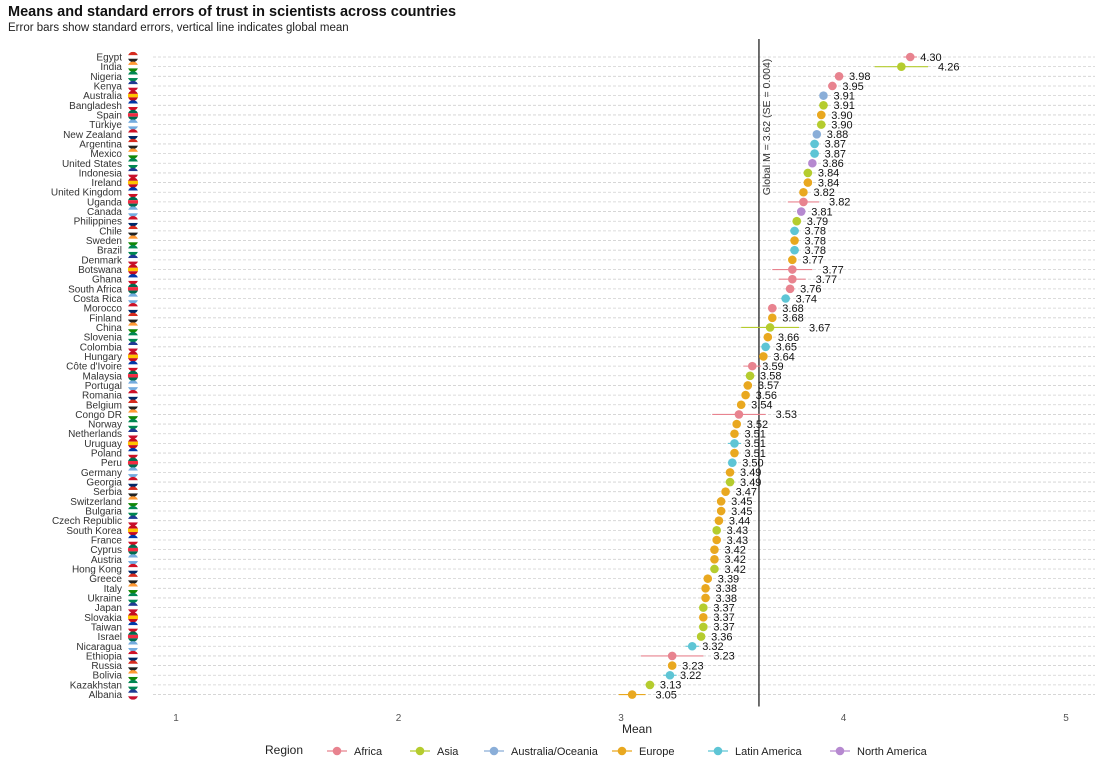 Image resolution: width=1100 pixels, height=757 pixels. What do you see at coordinates (107, 280) in the screenshot?
I see `country-label: Ghana` at bounding box center [107, 280].